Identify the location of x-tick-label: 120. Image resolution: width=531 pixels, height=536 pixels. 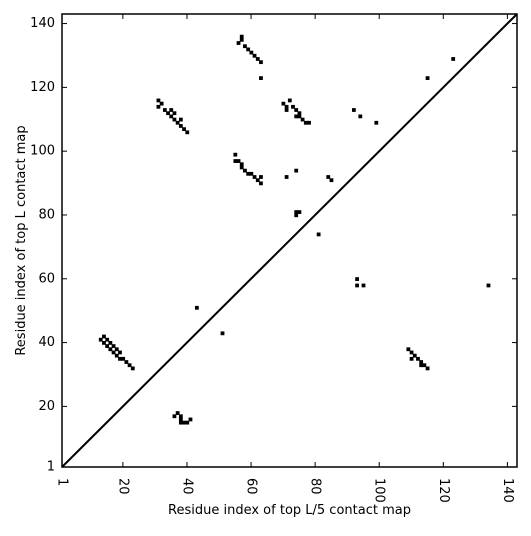
(443, 490).